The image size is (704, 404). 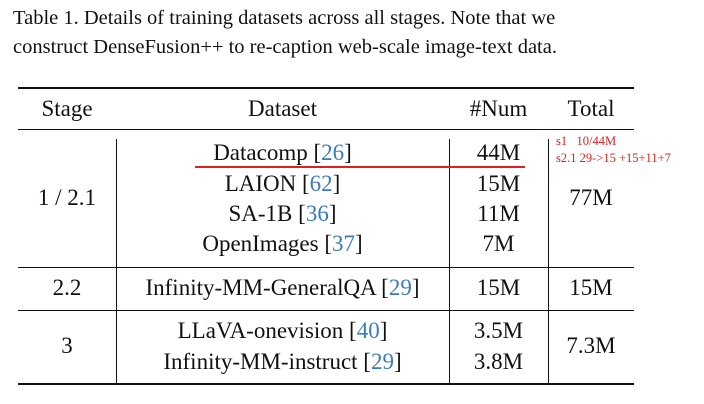 I want to click on dataset-cell: OpenImages [37], so click(x=282, y=244).